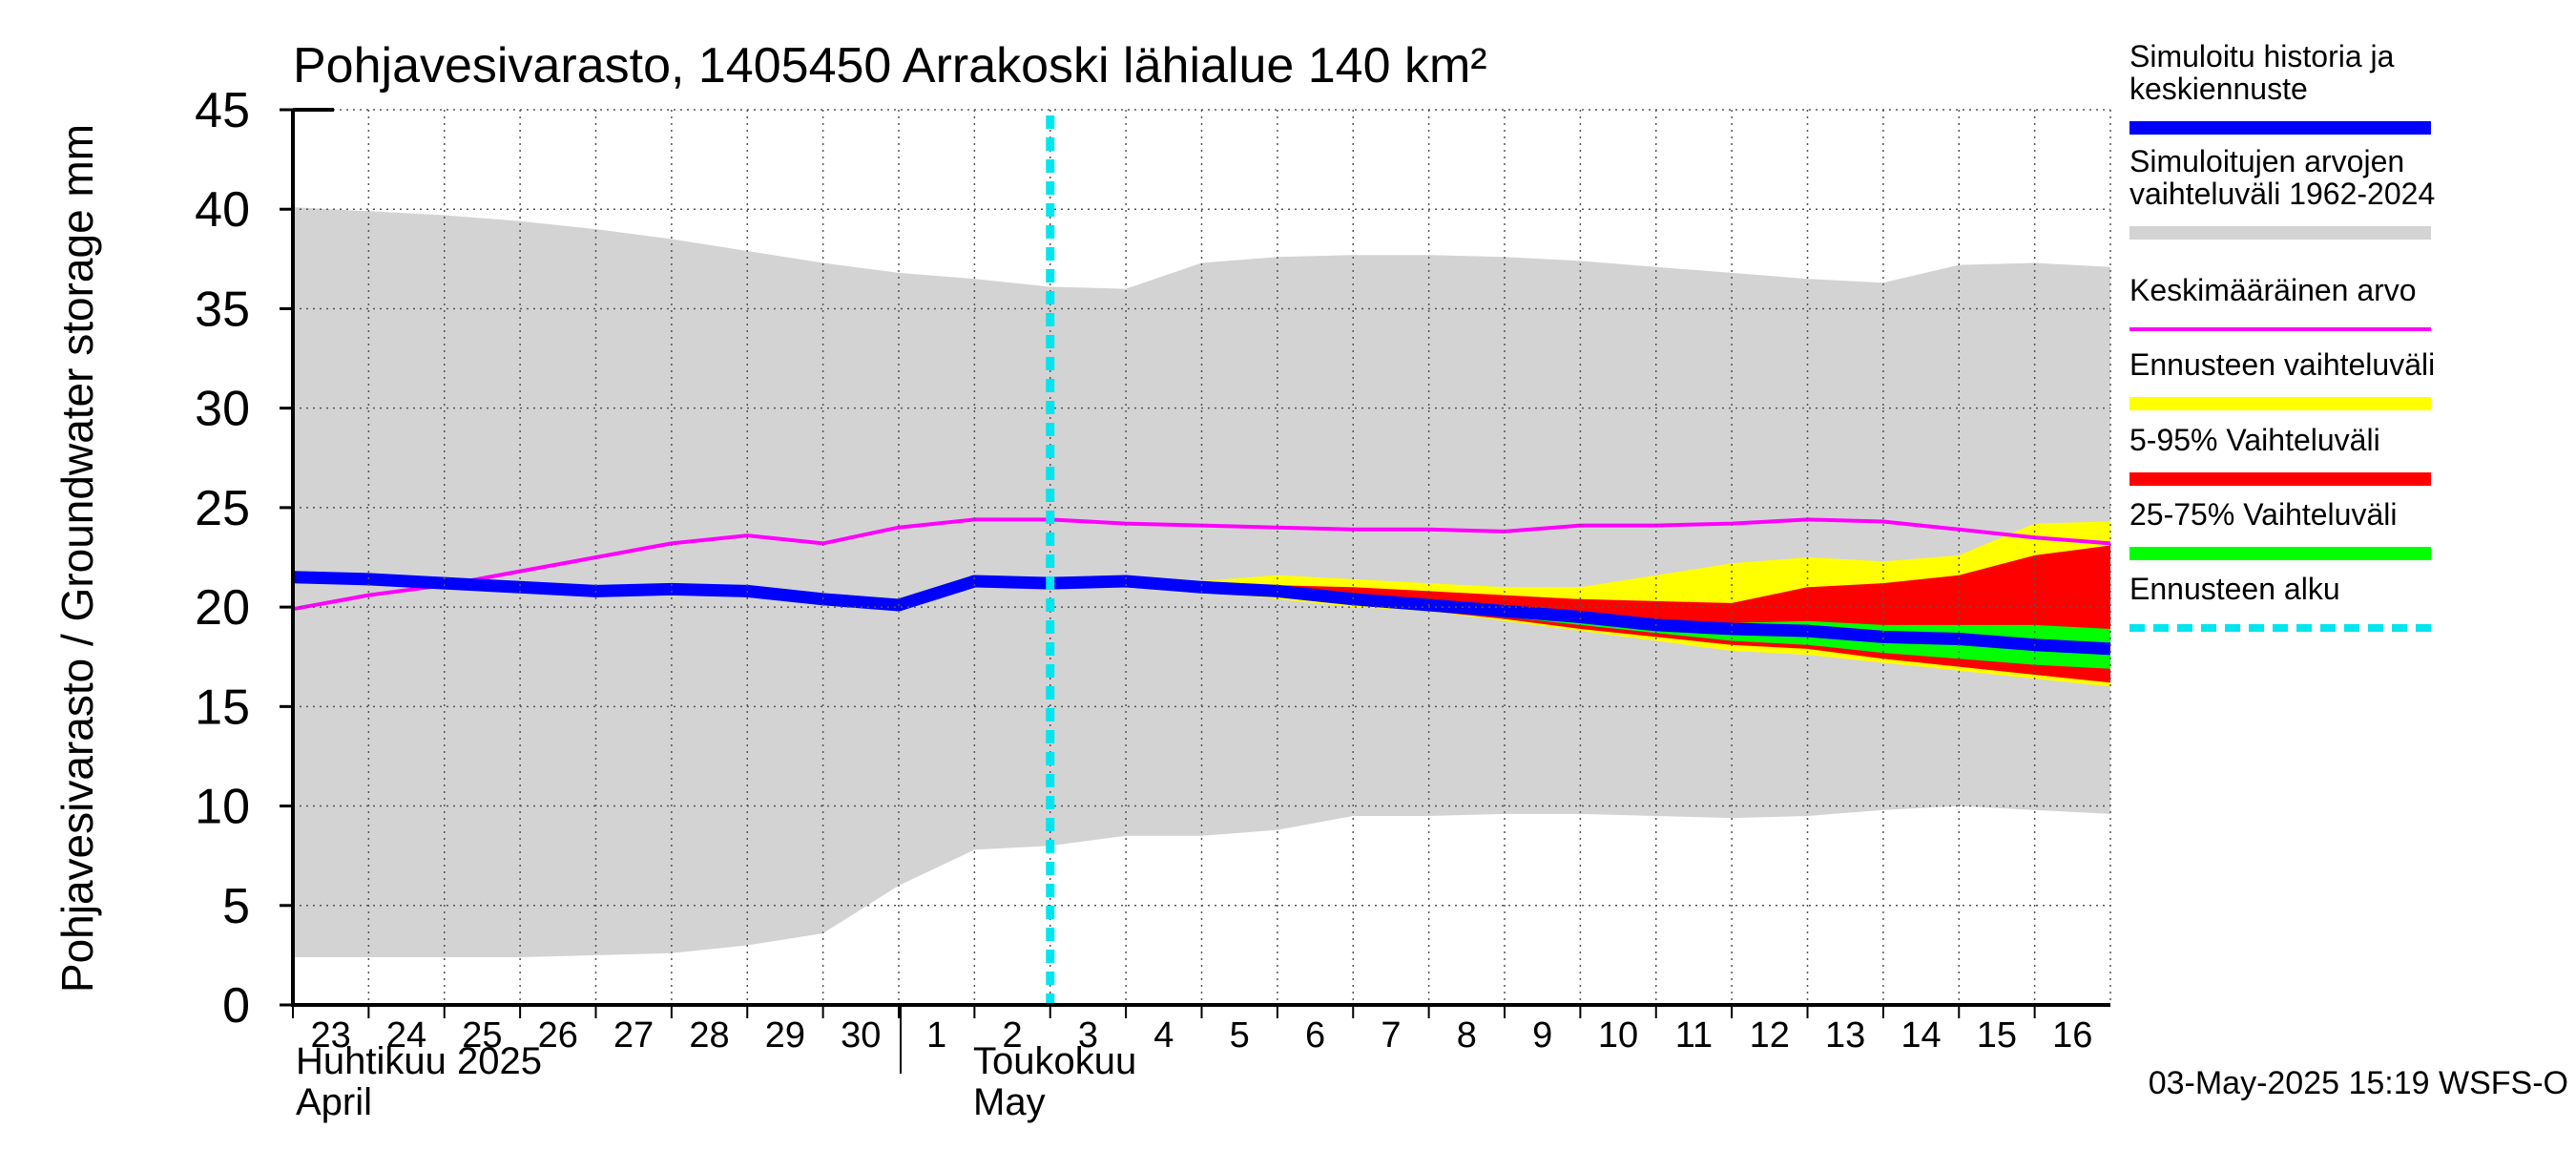 Image resolution: width=2576 pixels, height=1150 pixels. What do you see at coordinates (334, 1102) in the screenshot?
I see `month-label-april-en: April` at bounding box center [334, 1102].